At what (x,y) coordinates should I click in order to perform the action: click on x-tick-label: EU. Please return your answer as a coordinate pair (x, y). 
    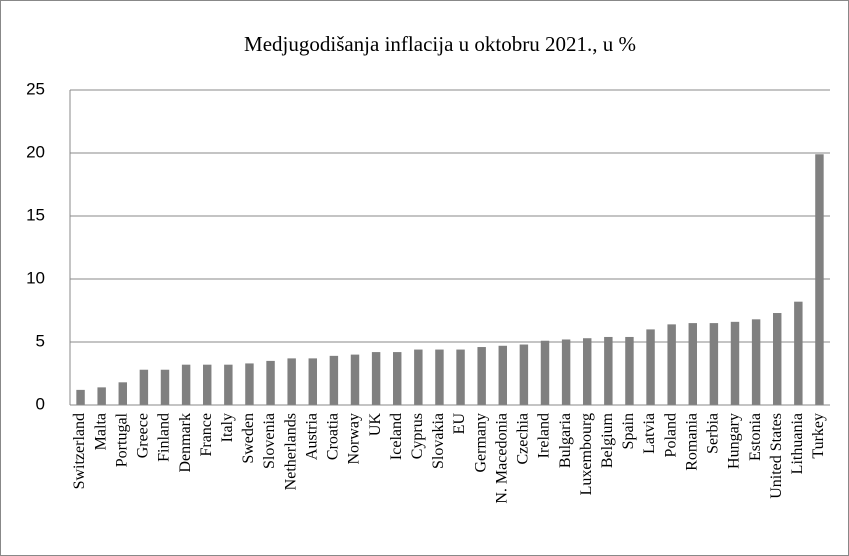
    Looking at the image, I should click on (459, 424).